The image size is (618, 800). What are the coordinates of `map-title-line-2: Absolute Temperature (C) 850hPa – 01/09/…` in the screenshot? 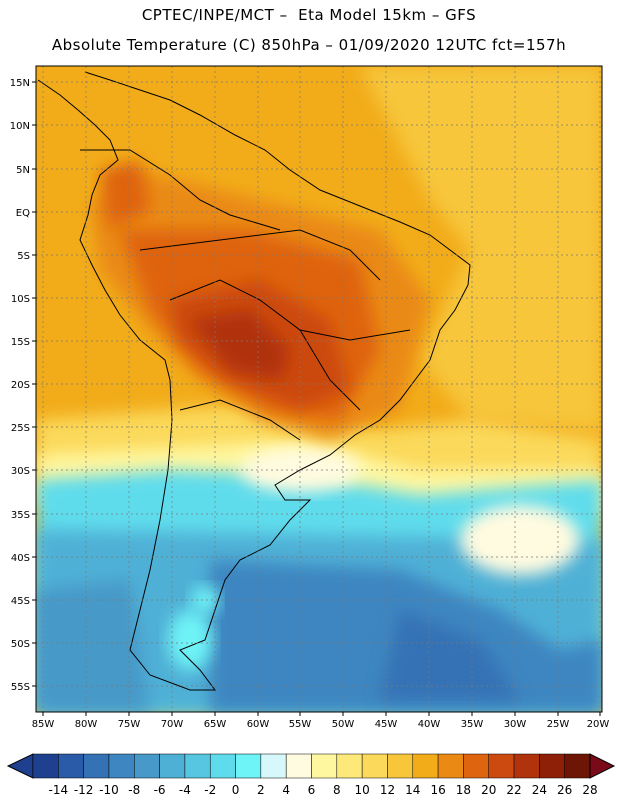 It's located at (309, 45).